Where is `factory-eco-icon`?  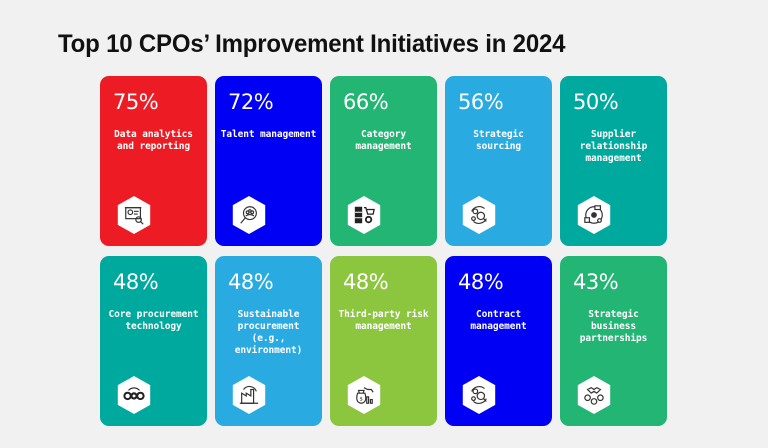 factory-eco-icon is located at coordinates (249, 395).